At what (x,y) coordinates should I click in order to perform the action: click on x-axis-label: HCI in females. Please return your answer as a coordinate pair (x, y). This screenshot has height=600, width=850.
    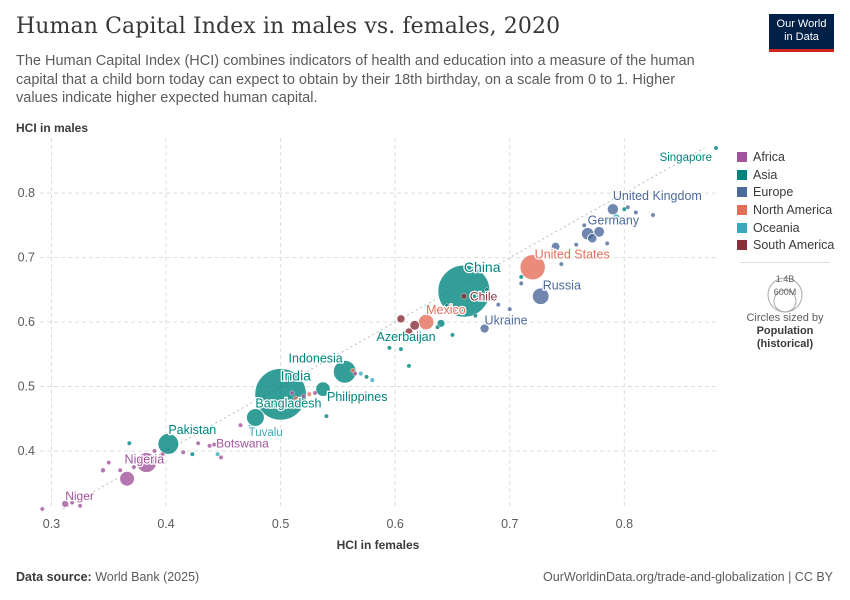
    Looking at the image, I should click on (378, 545).